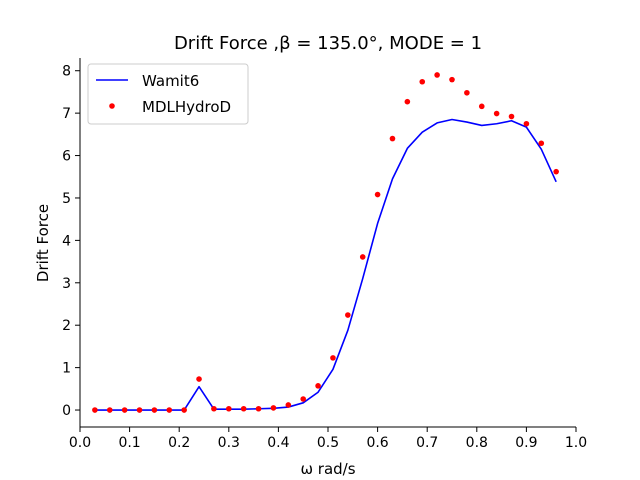 The image size is (640, 480). What do you see at coordinates (576, 443) in the screenshot?
I see `x-tick-label: 1.0` at bounding box center [576, 443].